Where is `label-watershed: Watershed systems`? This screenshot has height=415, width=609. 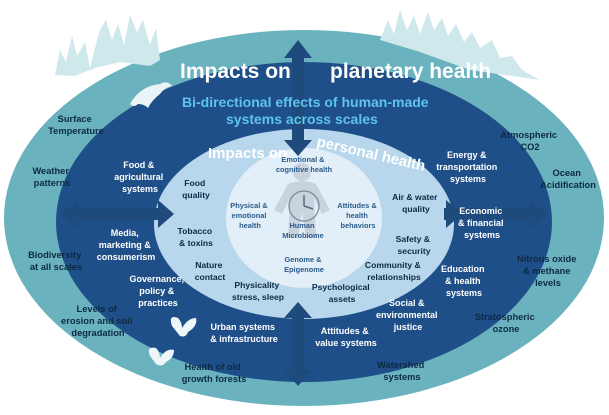 label-watershed: Watershed systems is located at coordinates (402, 371).